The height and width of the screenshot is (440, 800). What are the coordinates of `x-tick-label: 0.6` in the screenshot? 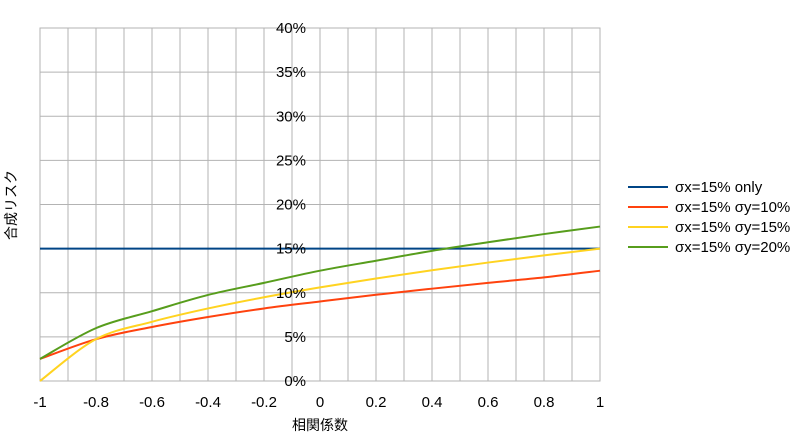 It's located at (488, 402).